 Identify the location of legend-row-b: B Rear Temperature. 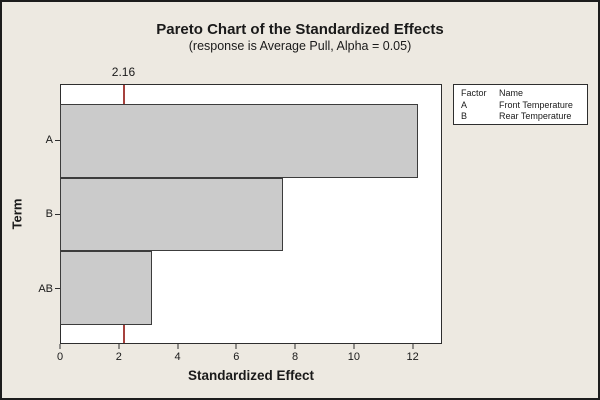
(523, 117).